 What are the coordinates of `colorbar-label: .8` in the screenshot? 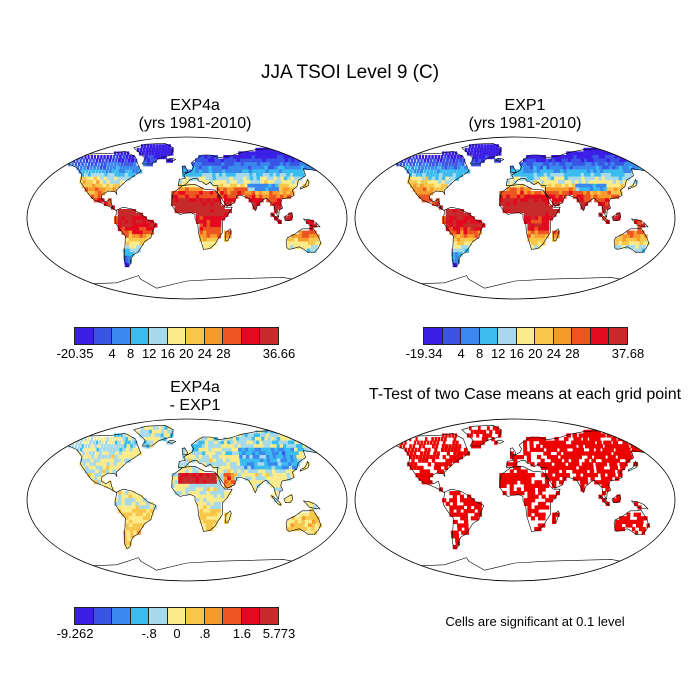 It's located at (205, 633).